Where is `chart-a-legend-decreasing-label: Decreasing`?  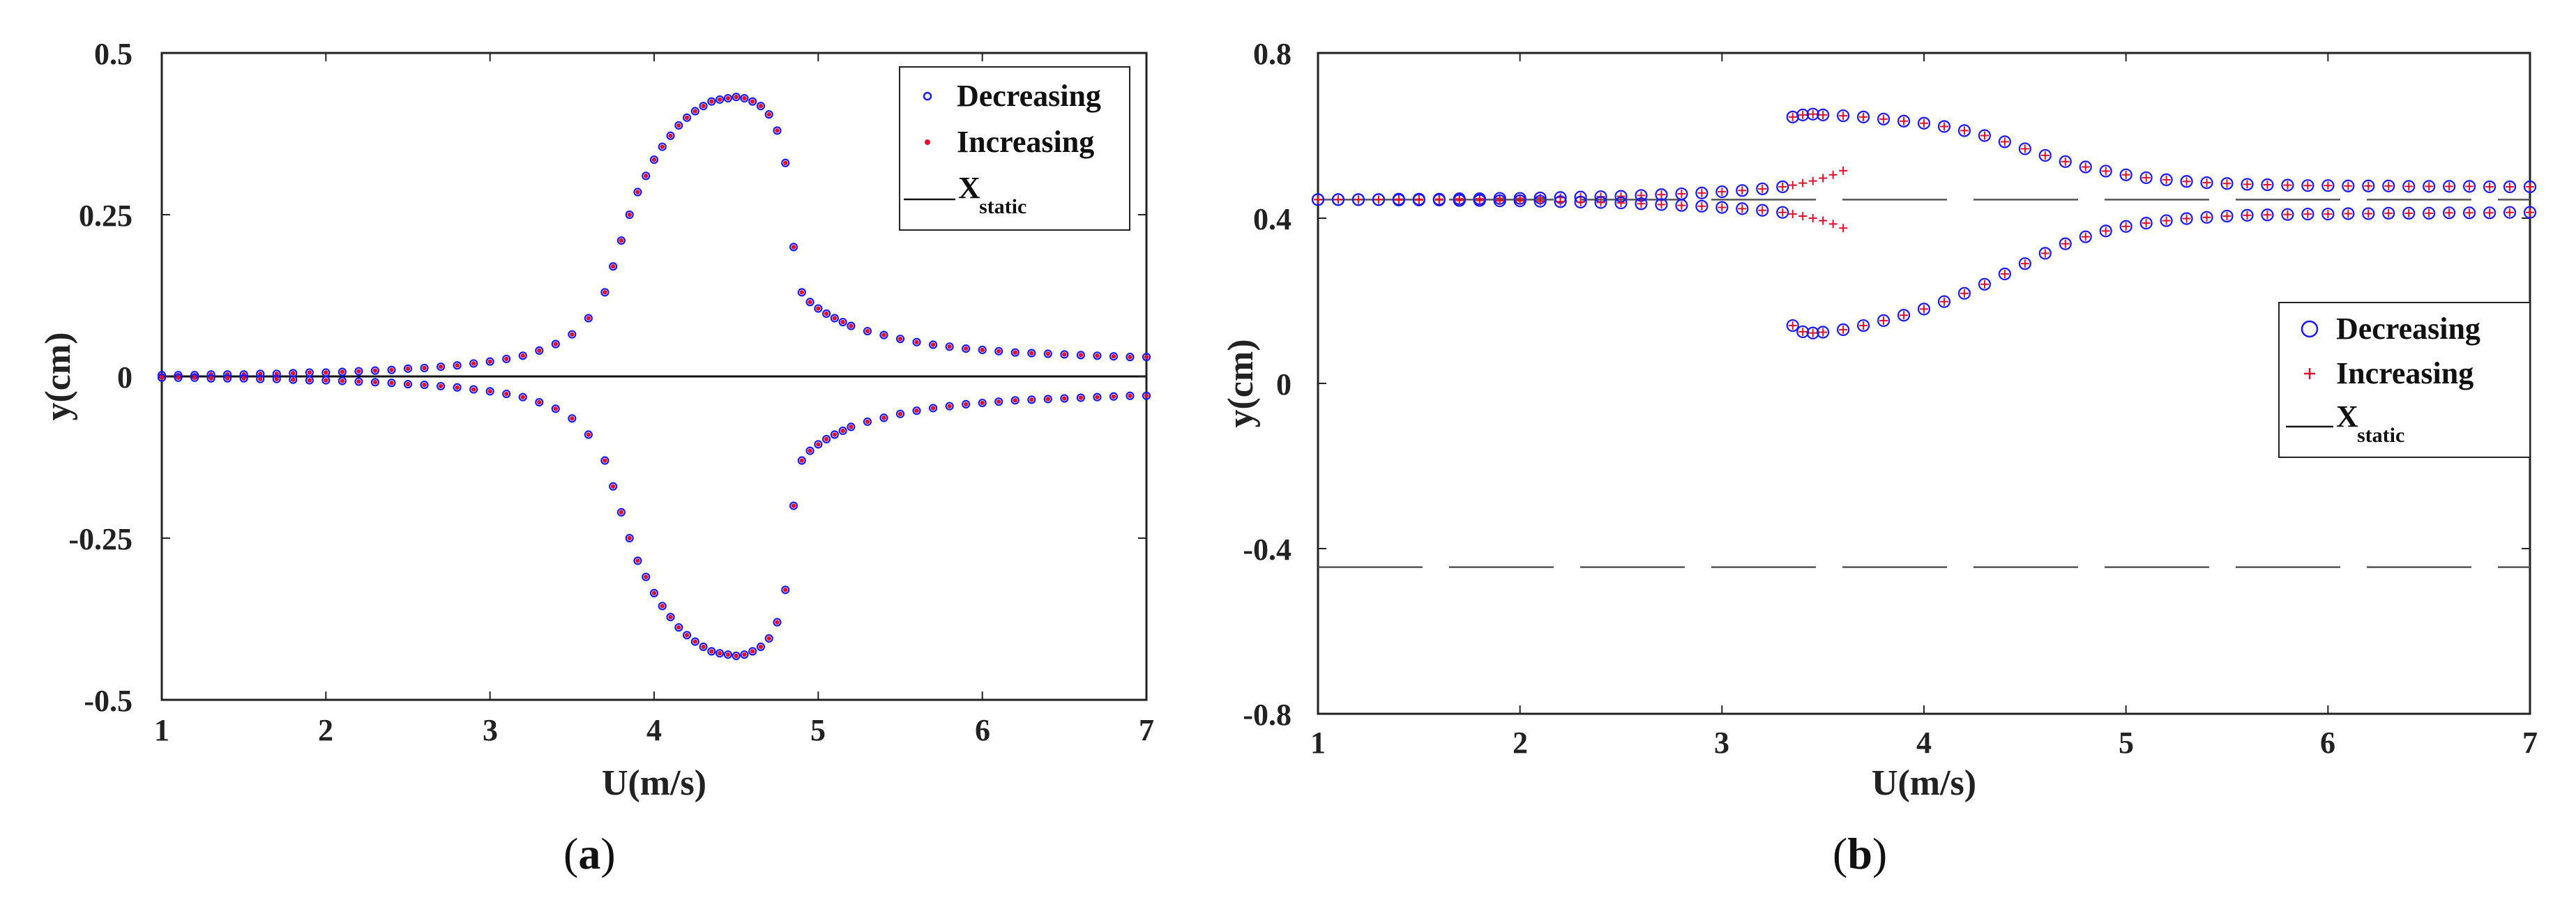 chart-a-legend-decreasing-label: Decreasing is located at coordinates (1029, 96).